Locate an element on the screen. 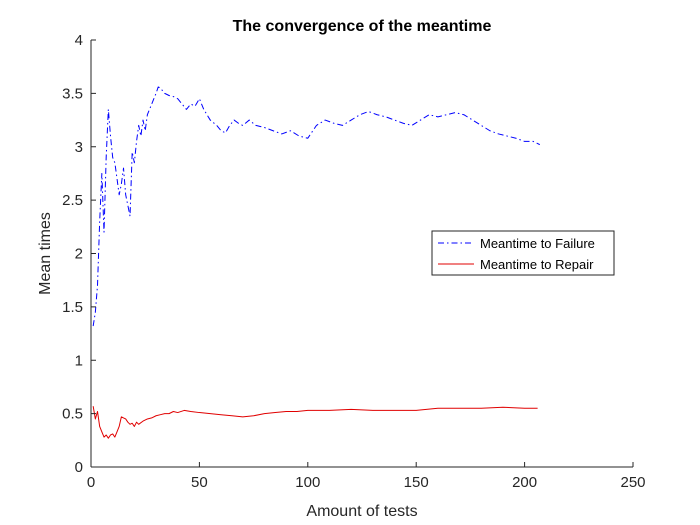 The height and width of the screenshot is (525, 700). y-axis-label: Mean times is located at coordinates (45, 253).